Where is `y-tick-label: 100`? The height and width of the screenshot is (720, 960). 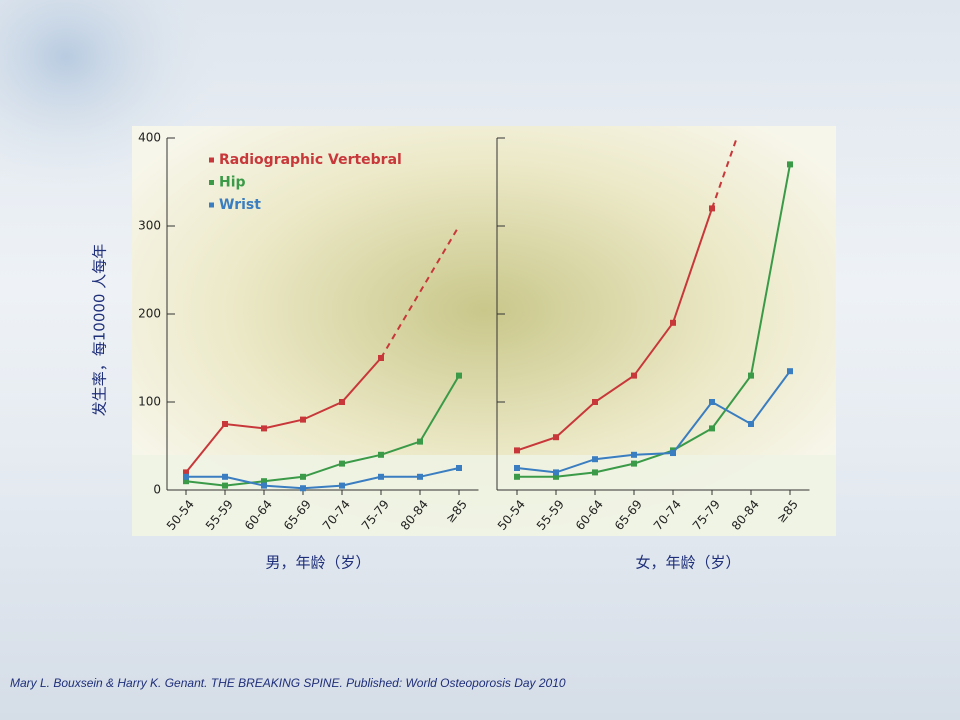 y-tick-label: 100 is located at coordinates (149, 402).